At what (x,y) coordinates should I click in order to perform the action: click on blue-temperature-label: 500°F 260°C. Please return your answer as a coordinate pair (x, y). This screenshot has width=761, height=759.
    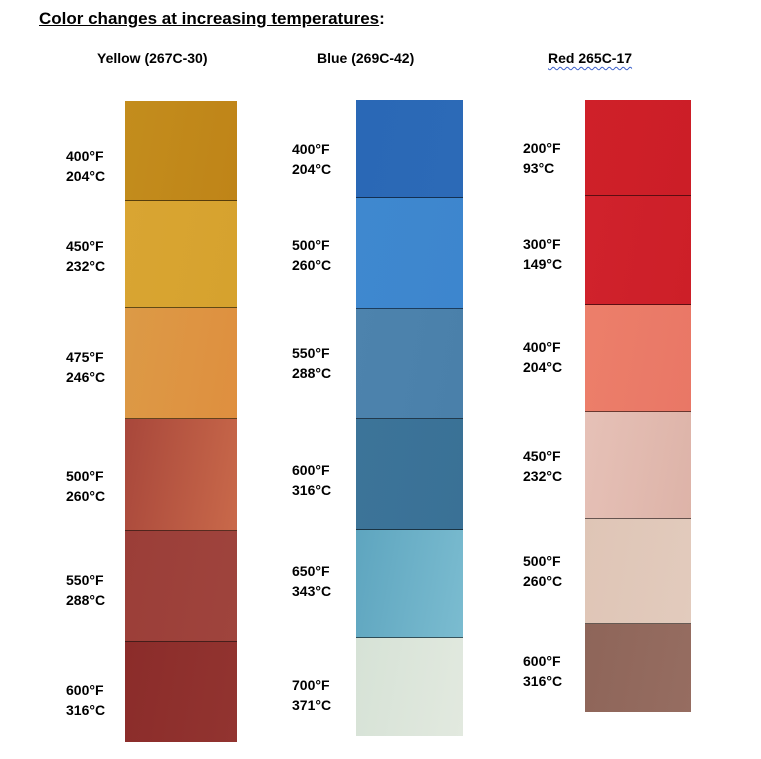
    Looking at the image, I should click on (311, 255).